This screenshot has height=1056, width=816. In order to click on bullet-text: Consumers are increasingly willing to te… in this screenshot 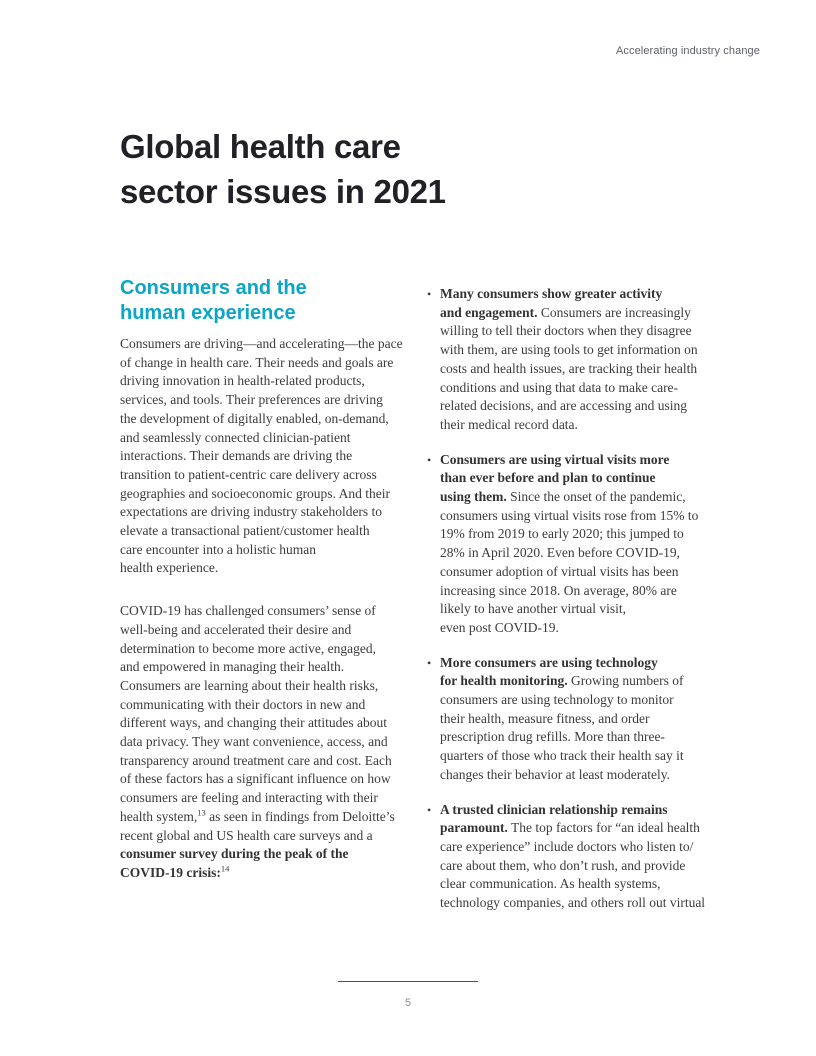, I will do `click(569, 368)`.